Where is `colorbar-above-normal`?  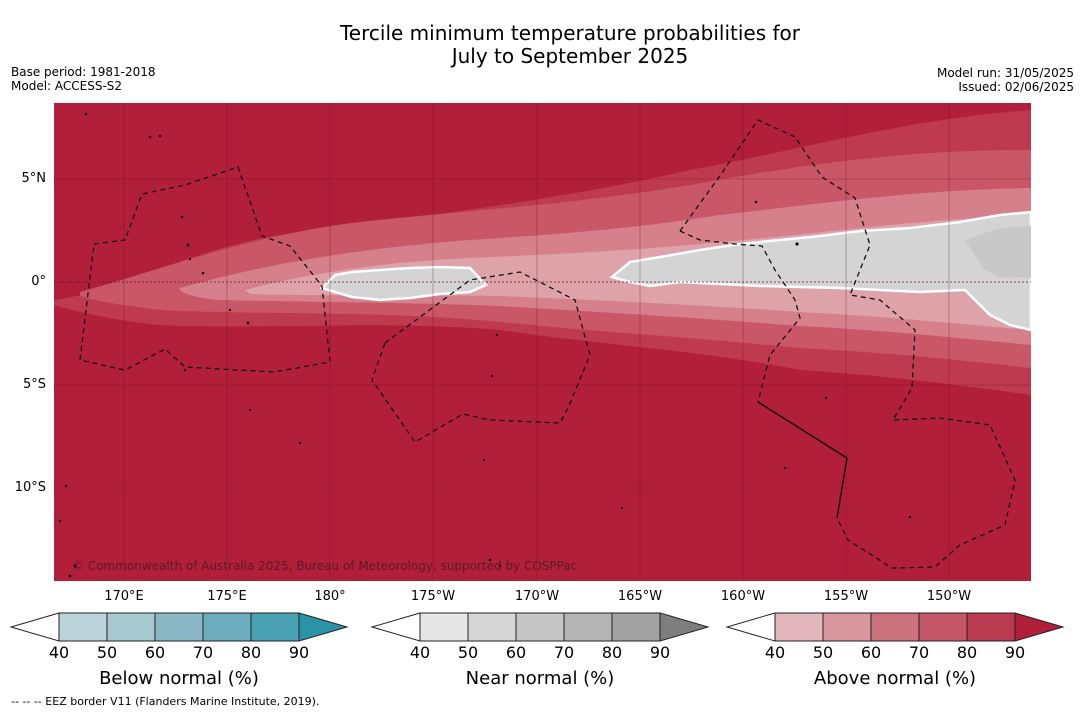
colorbar-above-normal is located at coordinates (895, 627).